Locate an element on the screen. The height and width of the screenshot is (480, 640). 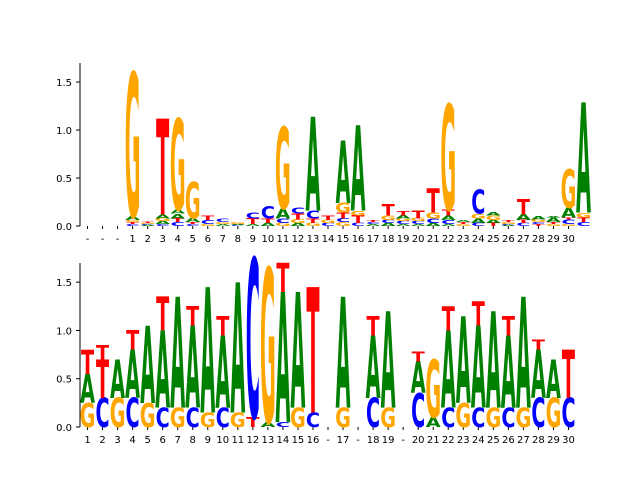
x-tick-label: 4 is located at coordinates (132, 440).